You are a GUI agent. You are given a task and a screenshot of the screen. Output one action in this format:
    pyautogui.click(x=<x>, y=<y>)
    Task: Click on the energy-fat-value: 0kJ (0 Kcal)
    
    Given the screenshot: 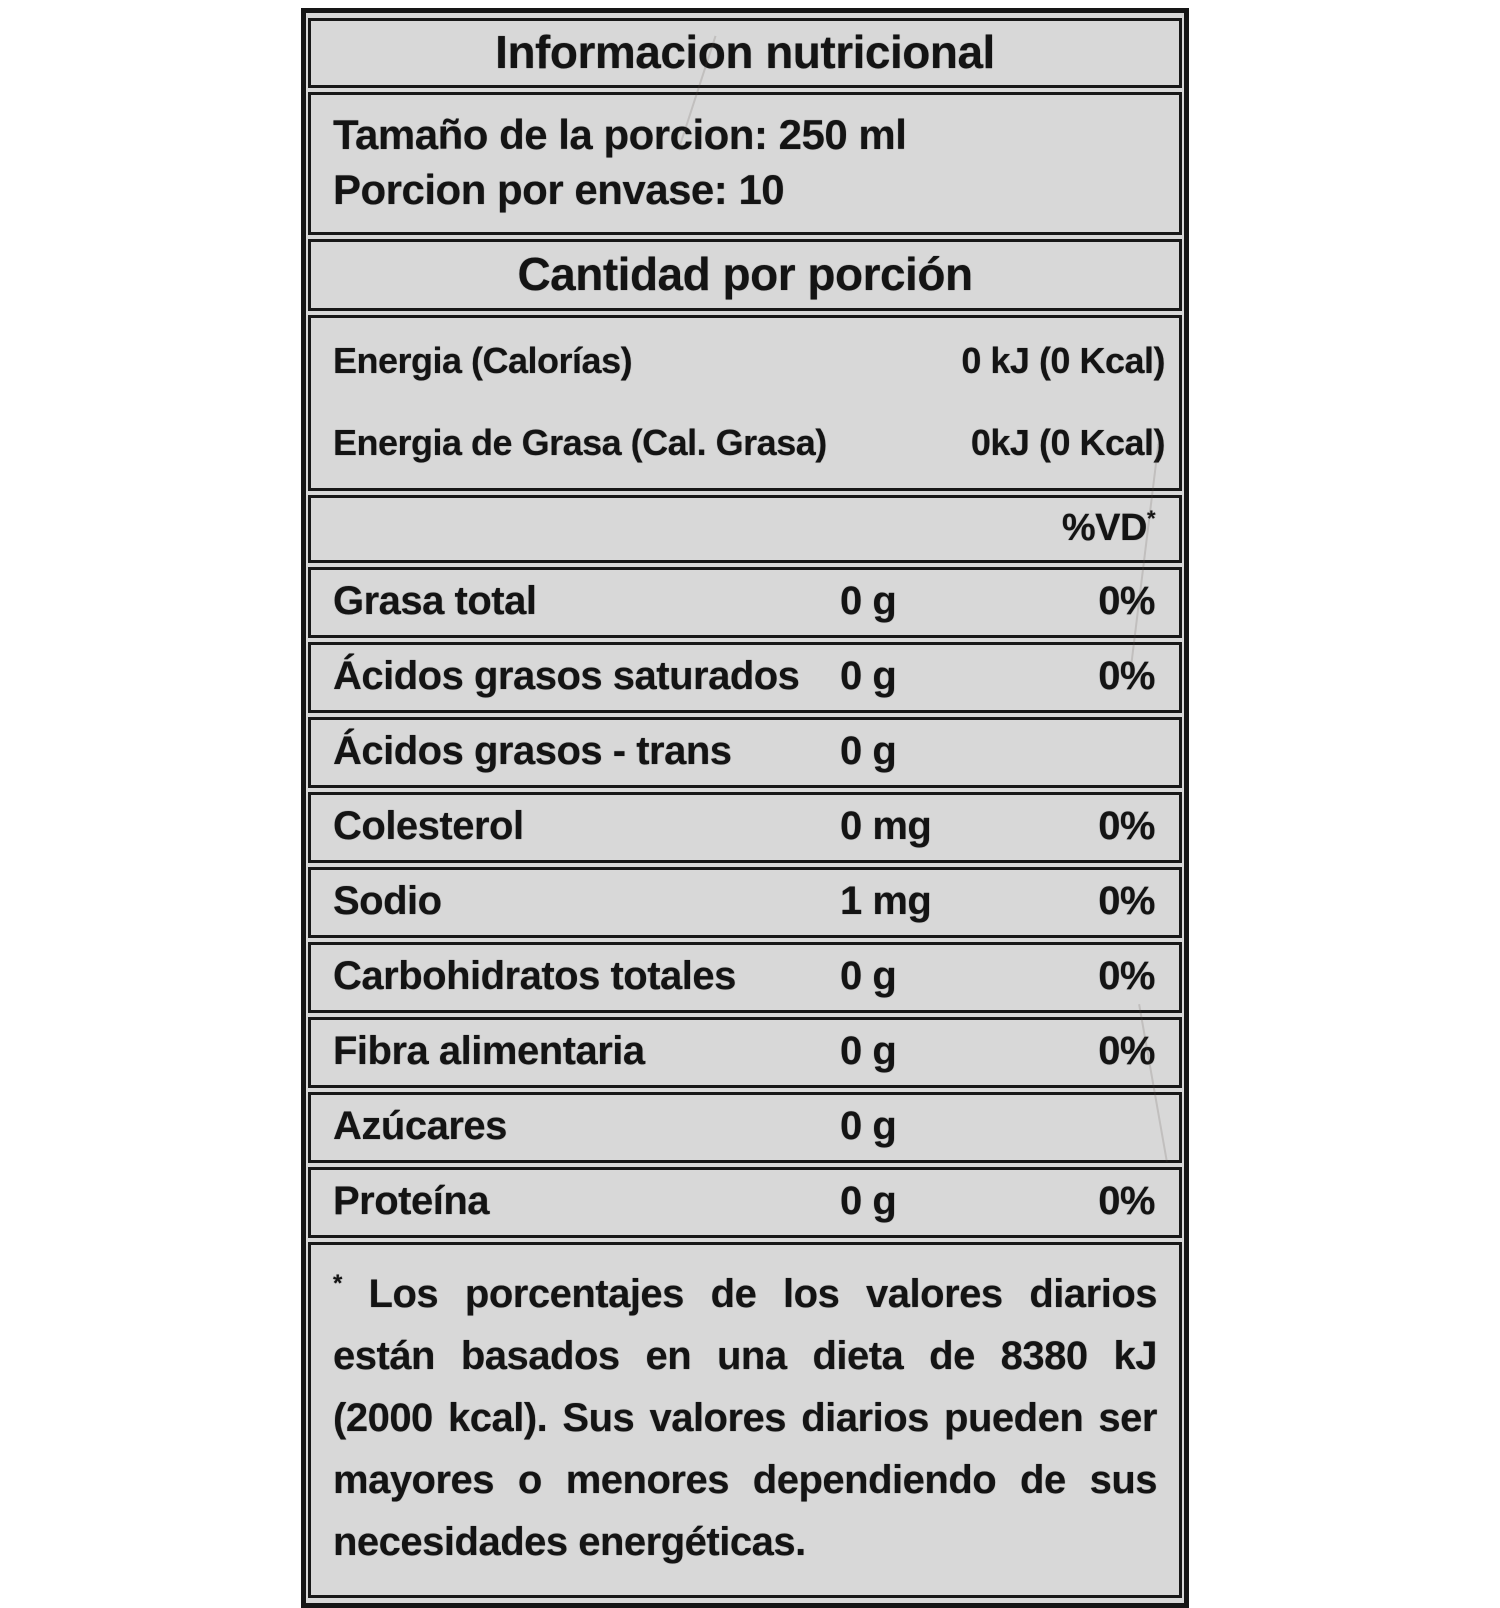 What is the action you would take?
    pyautogui.click(x=1068, y=442)
    